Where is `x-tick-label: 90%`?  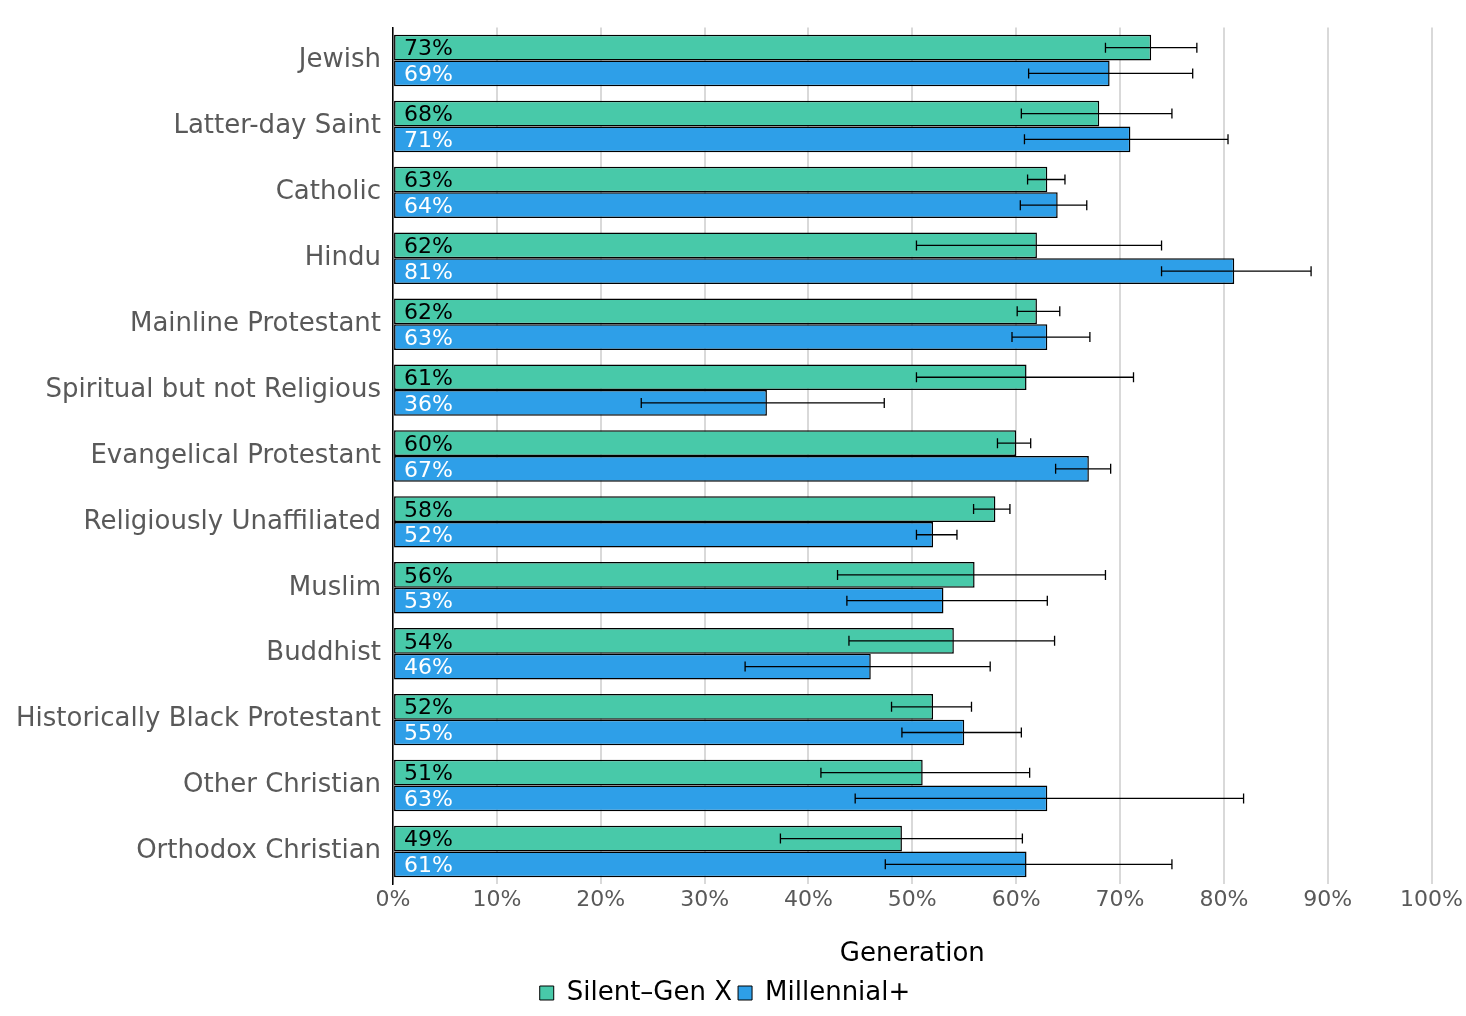 x-tick-label: 90% is located at coordinates (1328, 899).